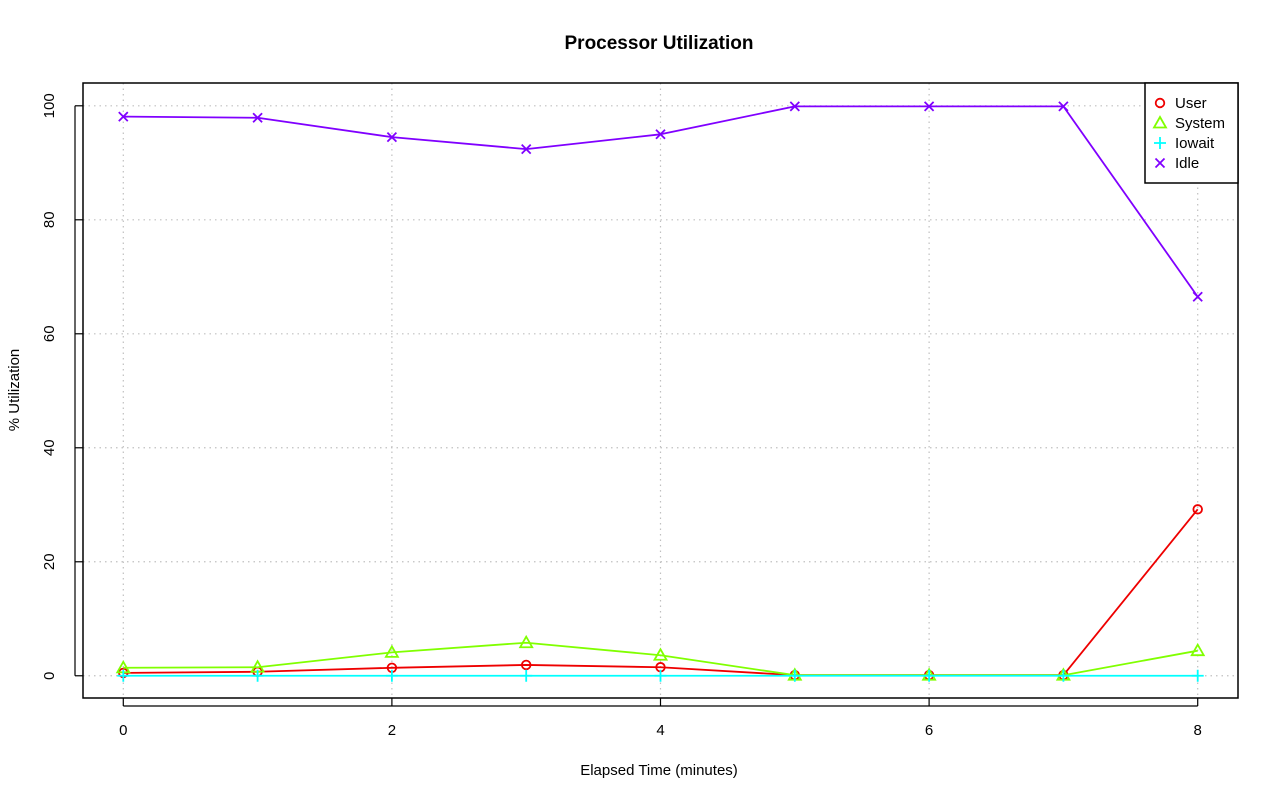 This screenshot has width=1280, height=801. Describe the element at coordinates (49, 105) in the screenshot. I see `y-tick-label: 100` at that location.